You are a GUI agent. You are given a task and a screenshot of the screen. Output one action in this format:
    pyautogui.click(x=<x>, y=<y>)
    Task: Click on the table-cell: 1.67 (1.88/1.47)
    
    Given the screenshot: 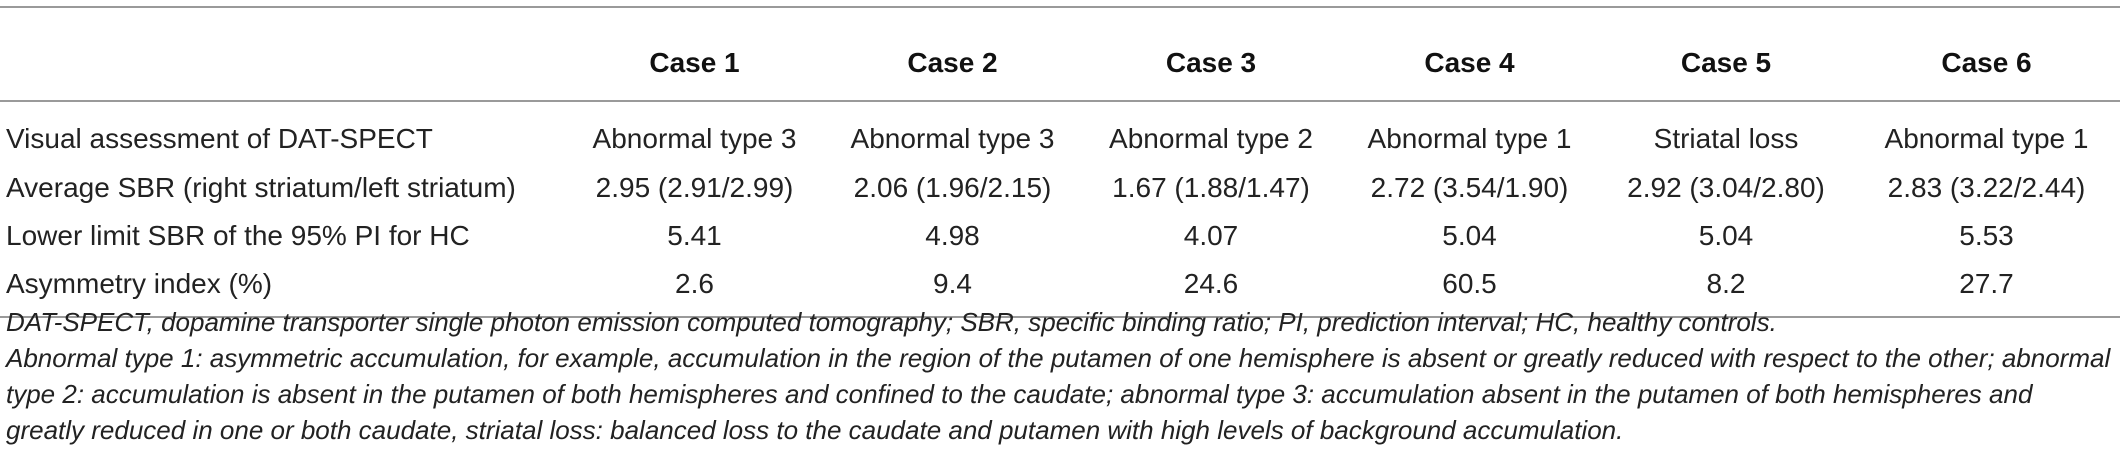 What is the action you would take?
    pyautogui.click(x=1211, y=187)
    